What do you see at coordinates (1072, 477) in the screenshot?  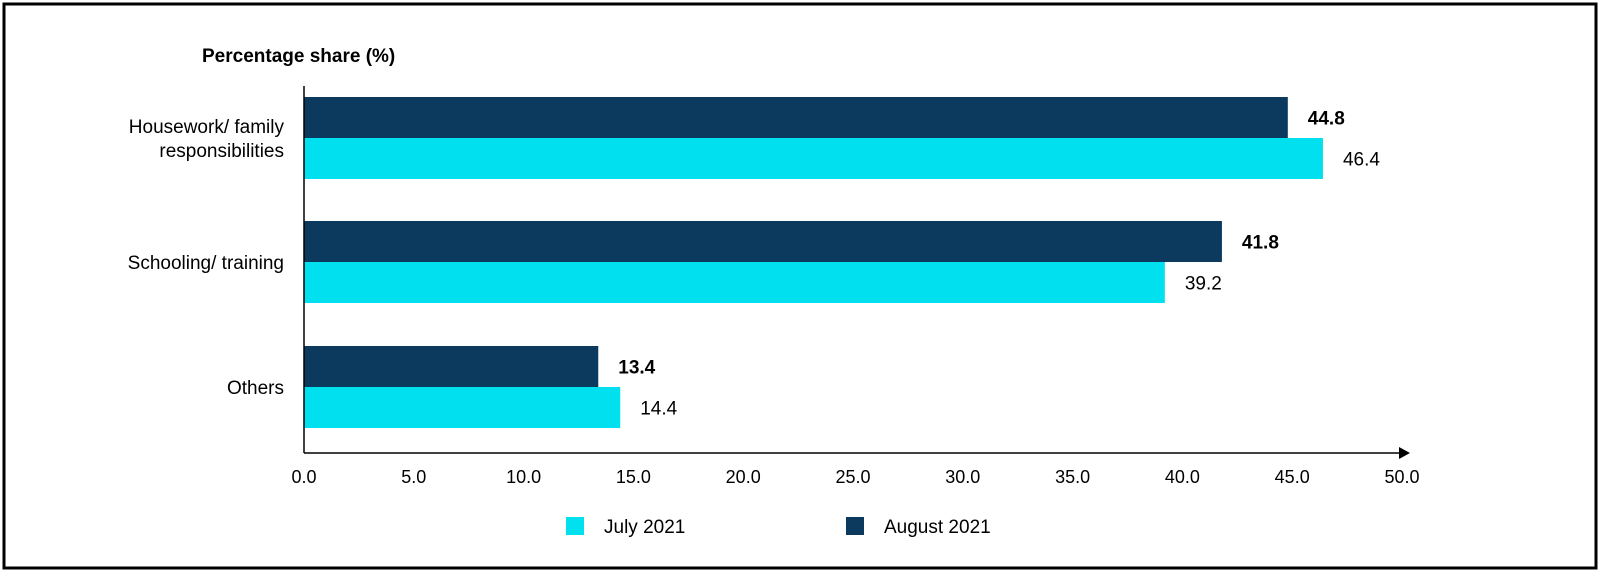 I see `x-tick-label: 35.0` at bounding box center [1072, 477].